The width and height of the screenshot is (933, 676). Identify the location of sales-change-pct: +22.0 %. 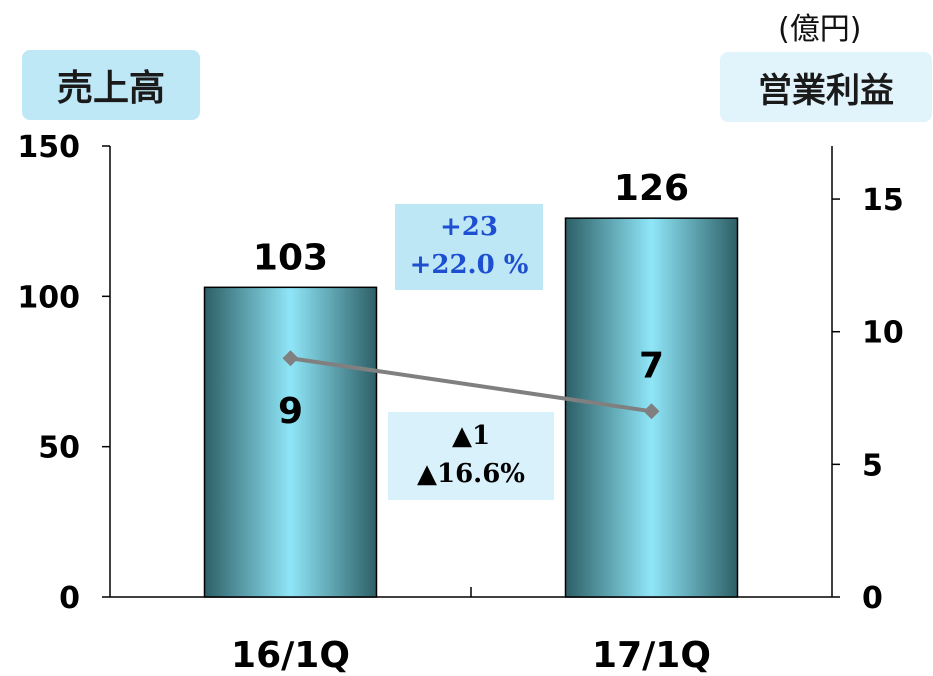
(469, 266).